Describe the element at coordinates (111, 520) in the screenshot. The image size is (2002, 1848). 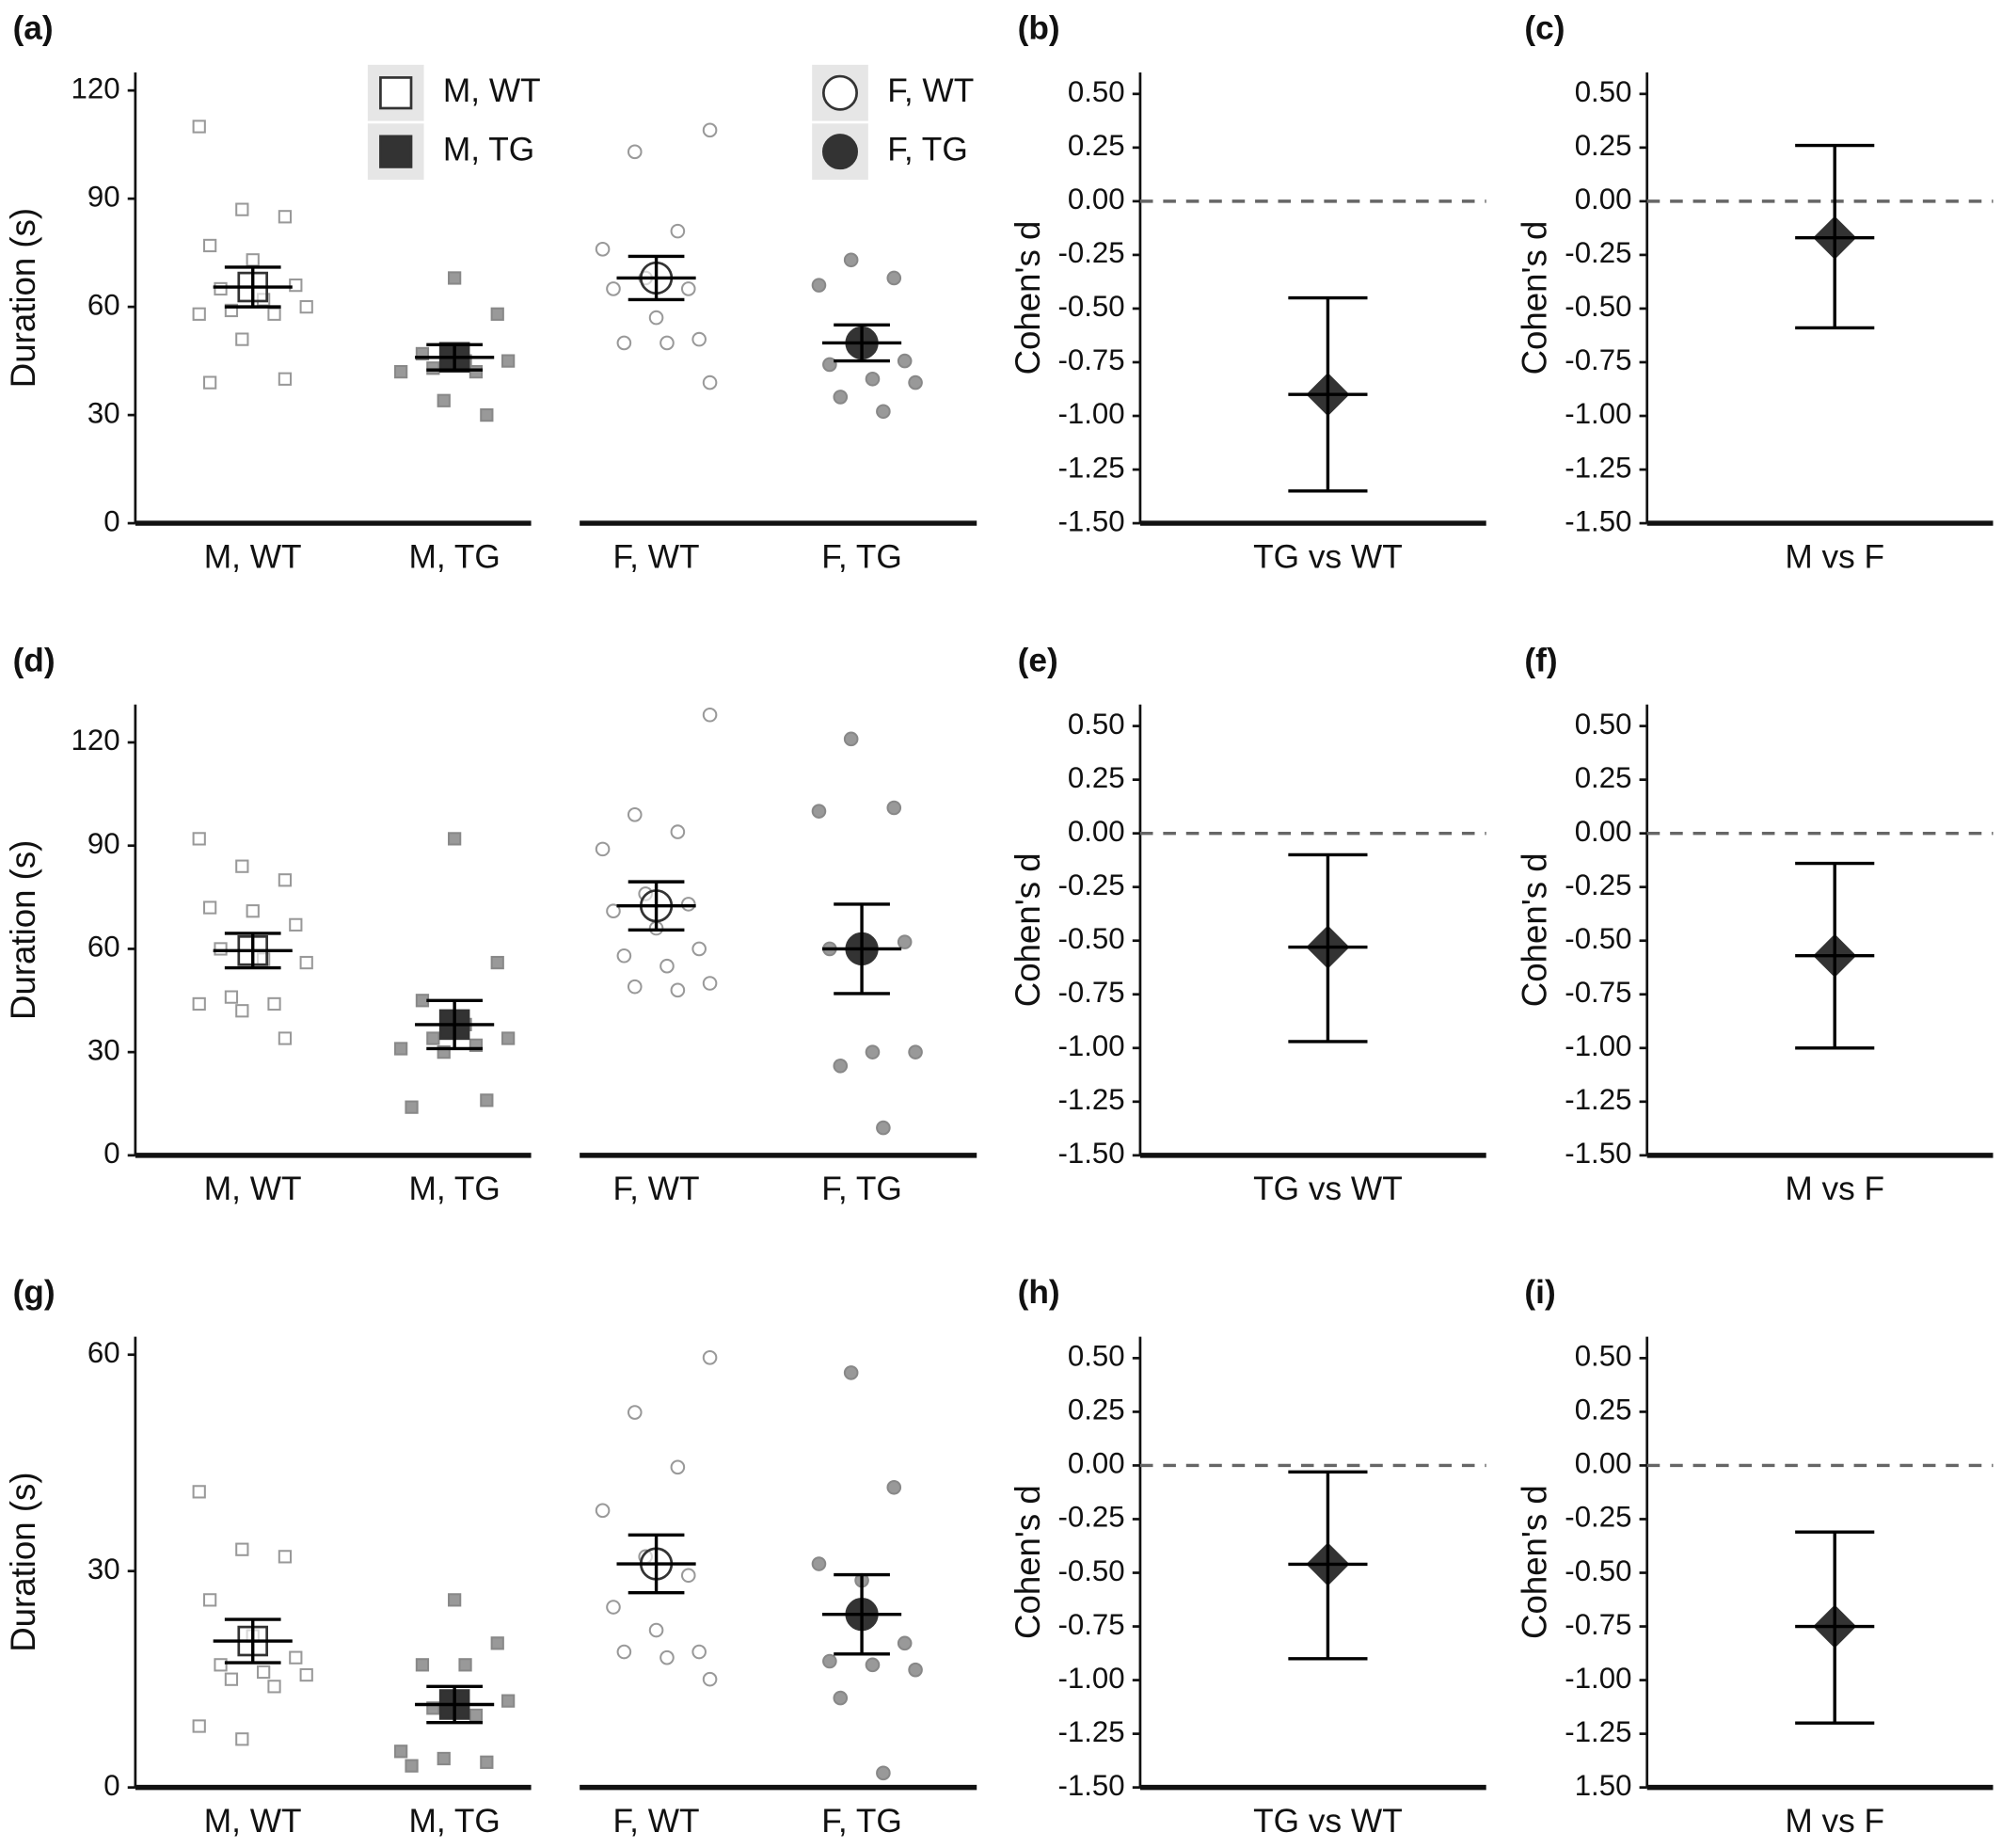
I see `y-tick-label: 0` at that location.